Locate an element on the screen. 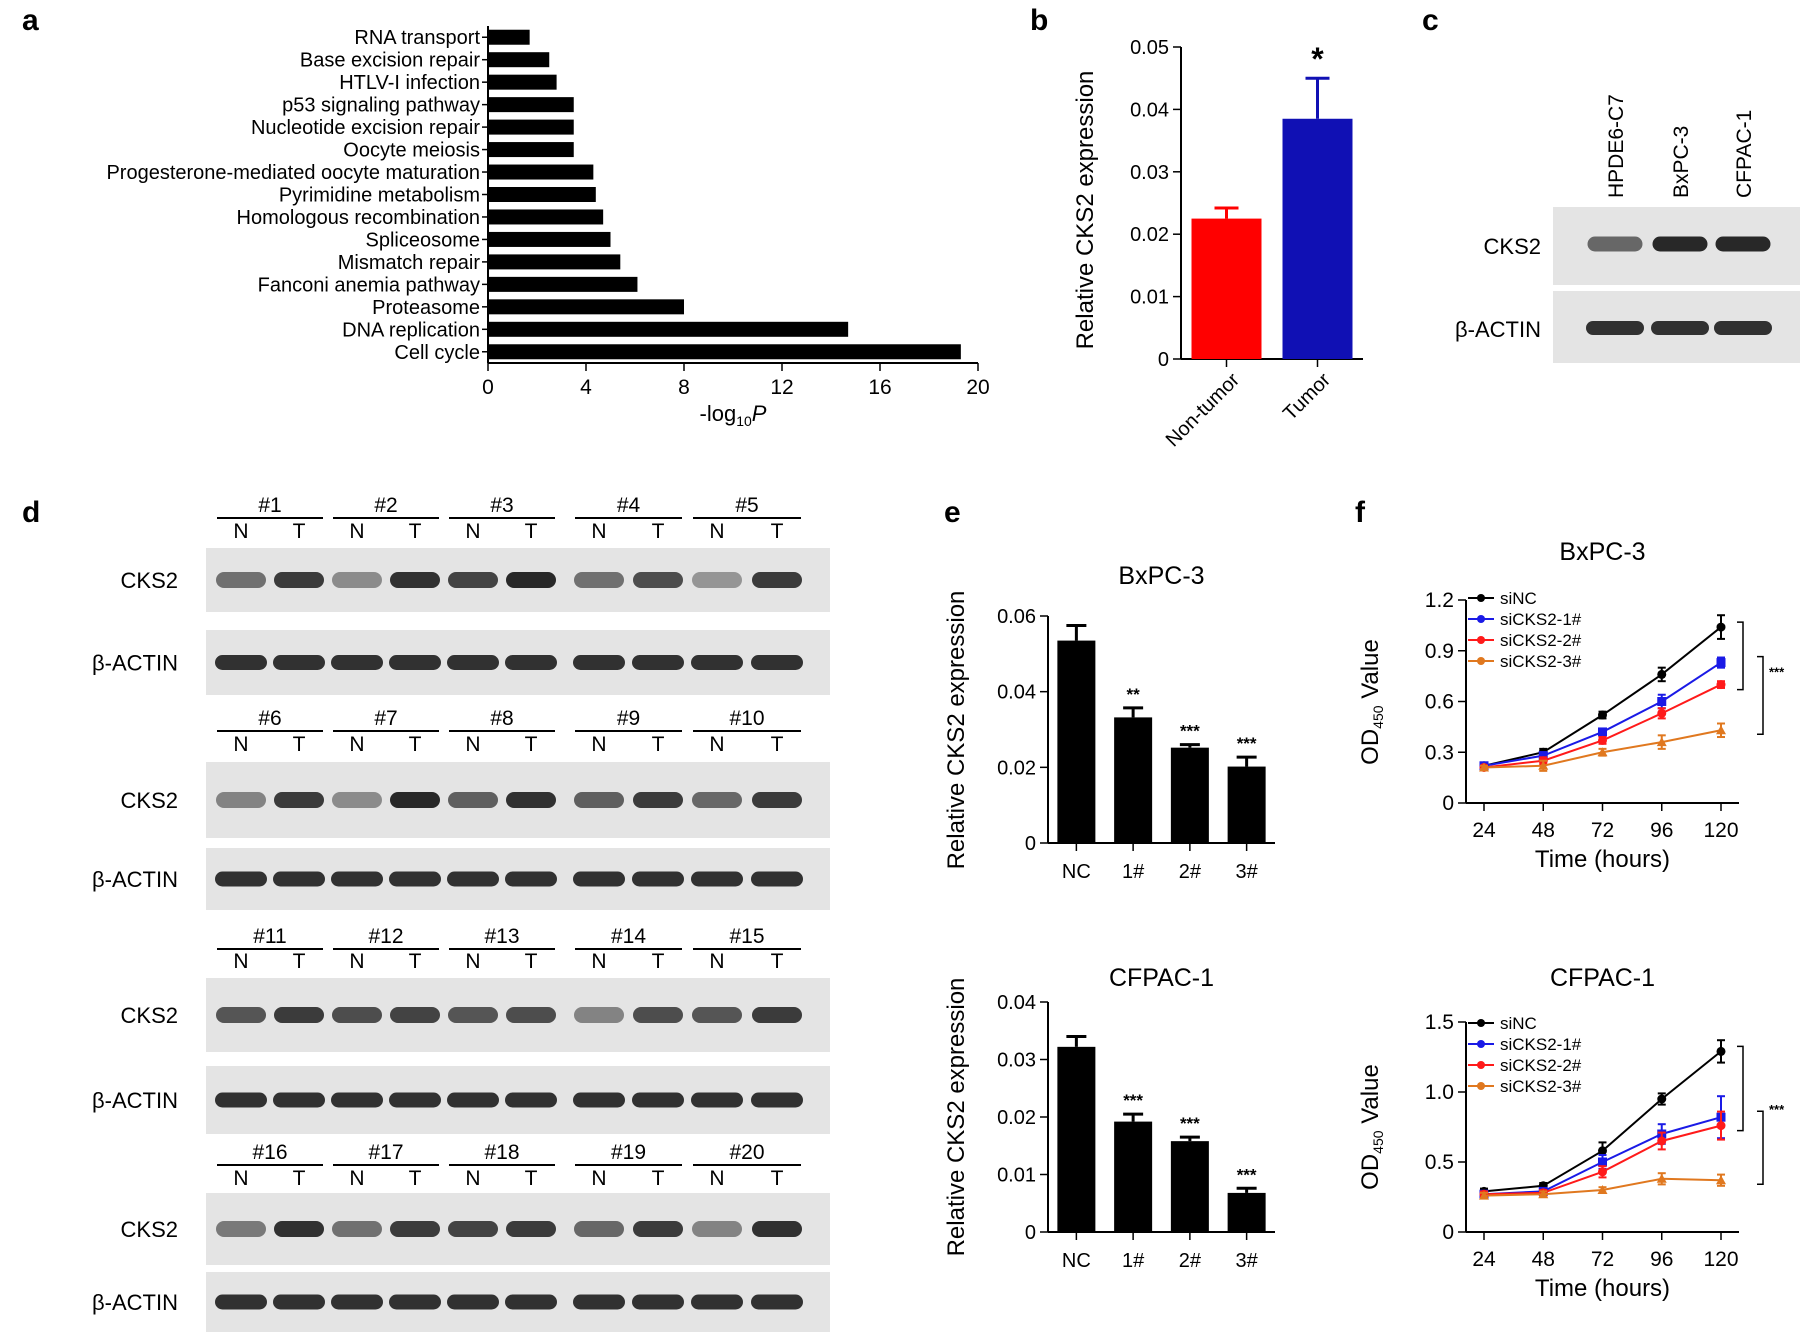 The image size is (1800, 1340). chart-title: CFPAC-1 is located at coordinates (1161, 978).